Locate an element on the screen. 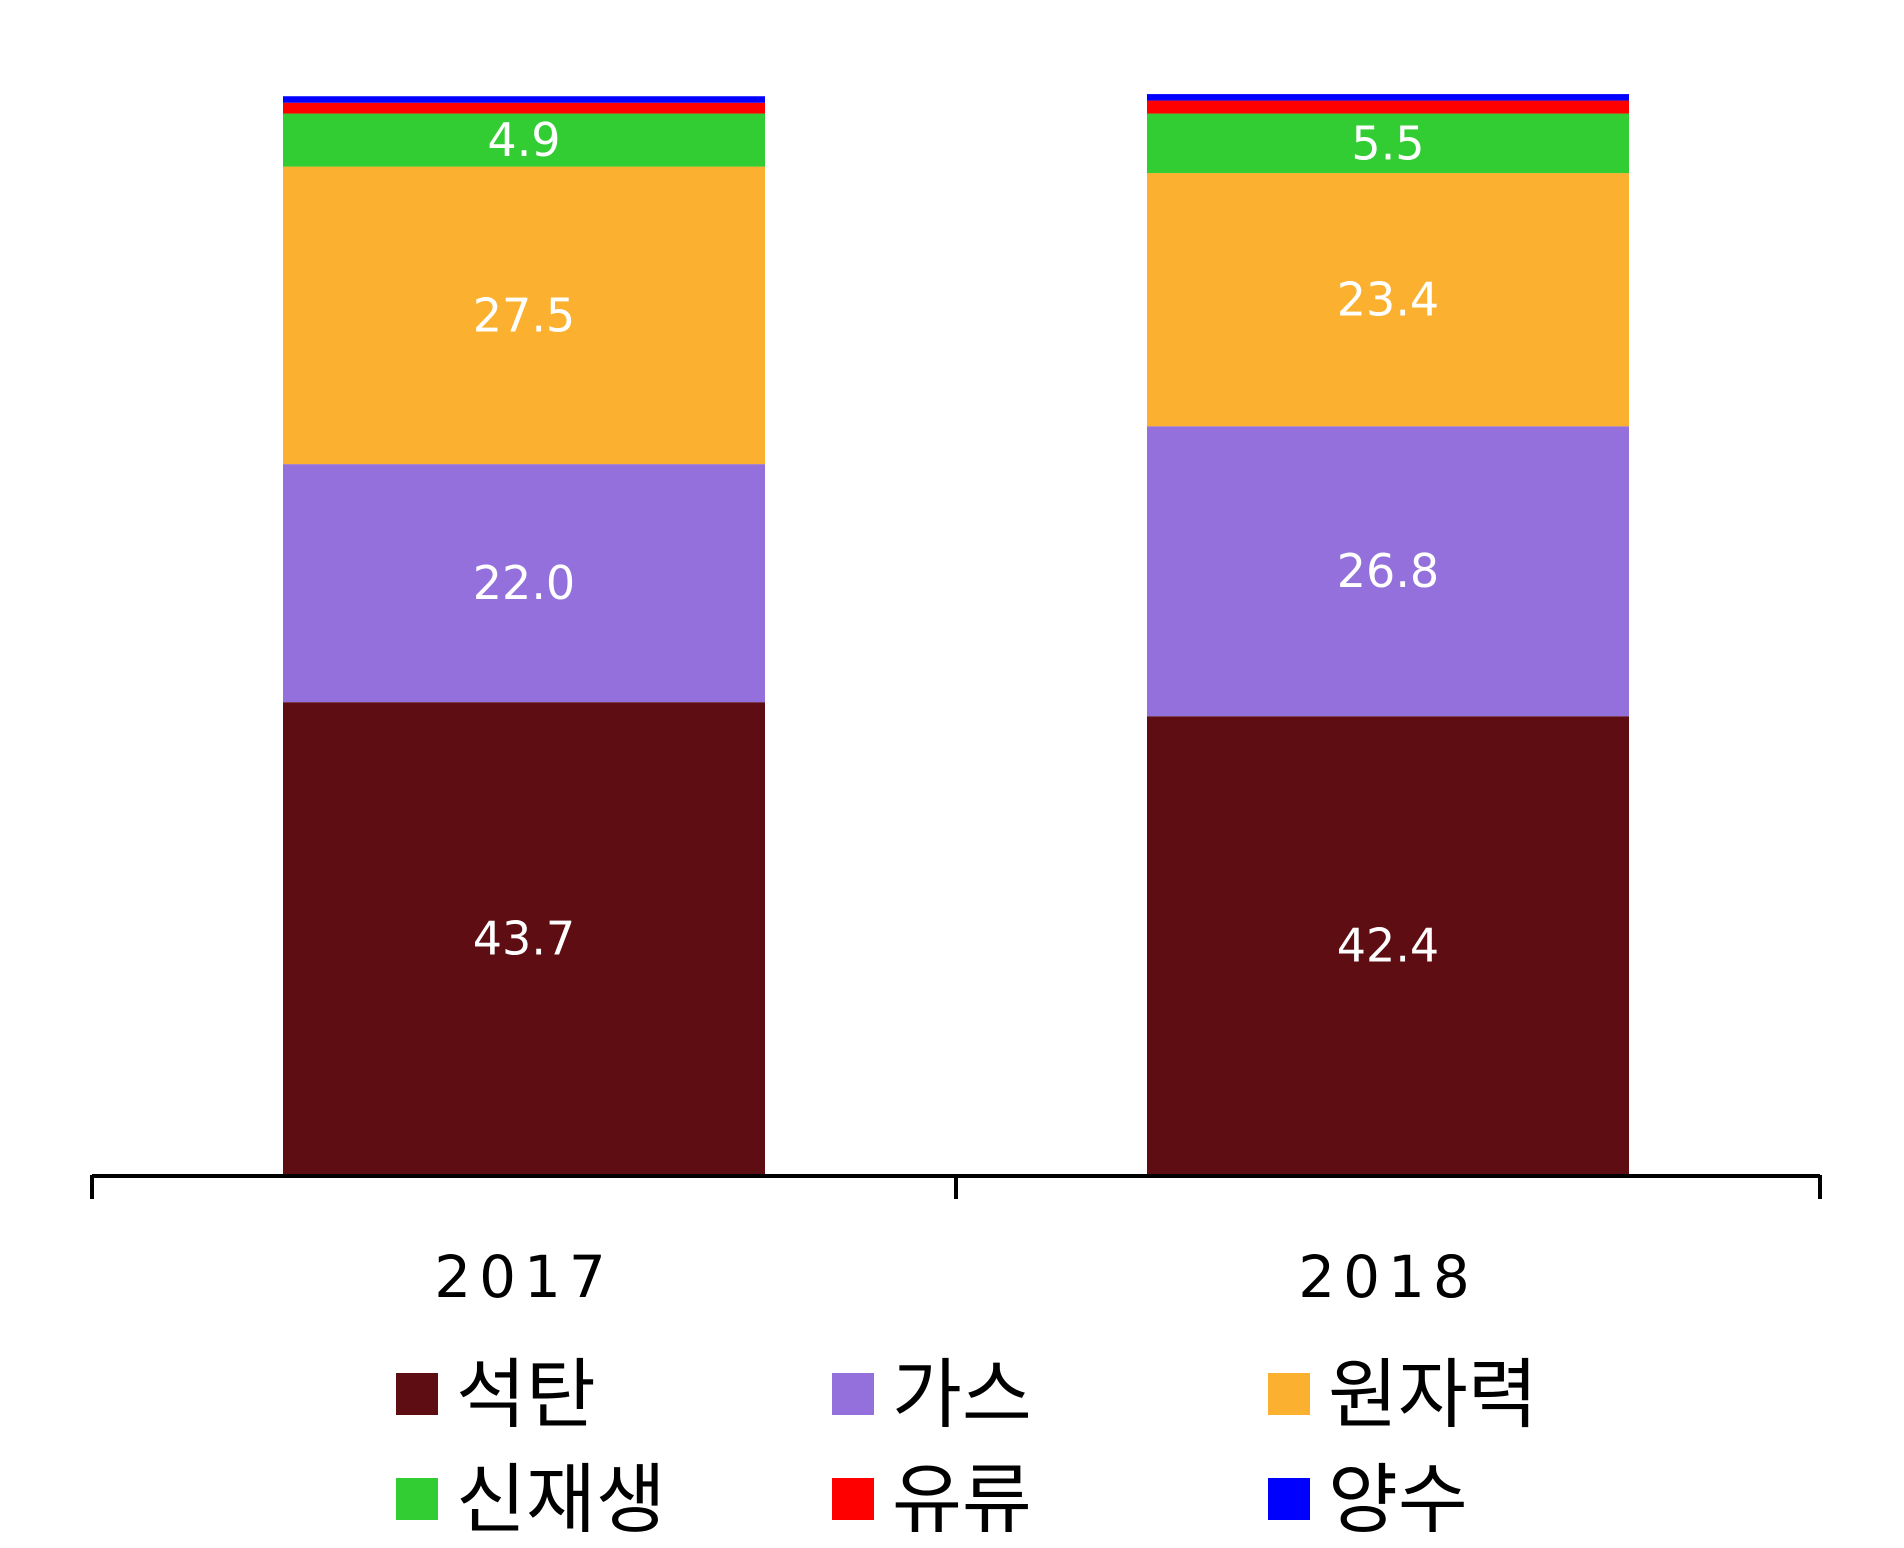 The image size is (1904, 1548). legend-label-2: 원자력 is located at coordinates (1433, 1394).